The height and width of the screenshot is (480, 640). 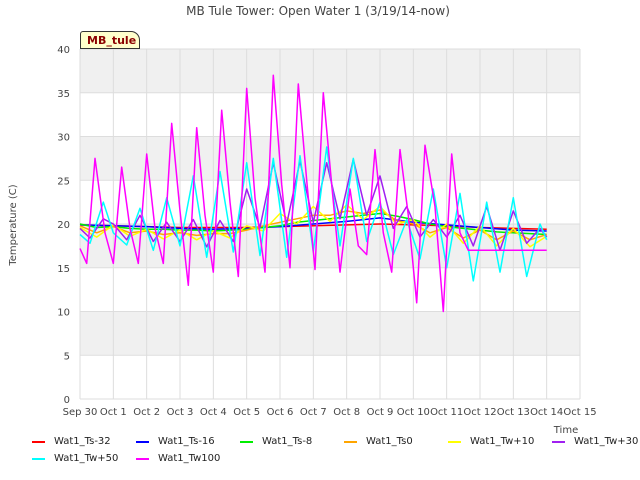 I want to click on station-tag-label: MB_tule, so click(x=112, y=40).